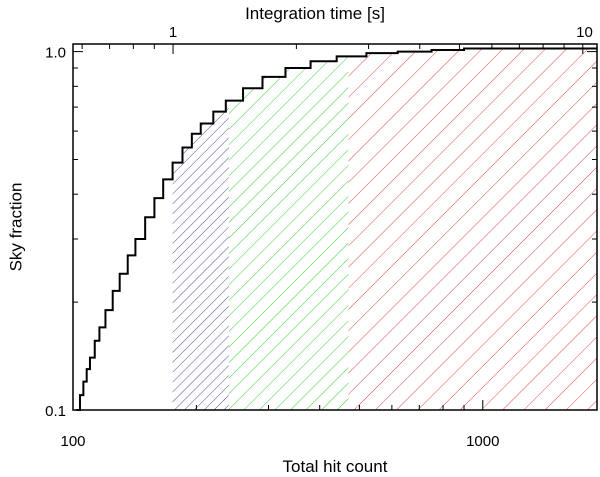  What do you see at coordinates (55, 411) in the screenshot?
I see `y-tick-label: 0.1` at bounding box center [55, 411].